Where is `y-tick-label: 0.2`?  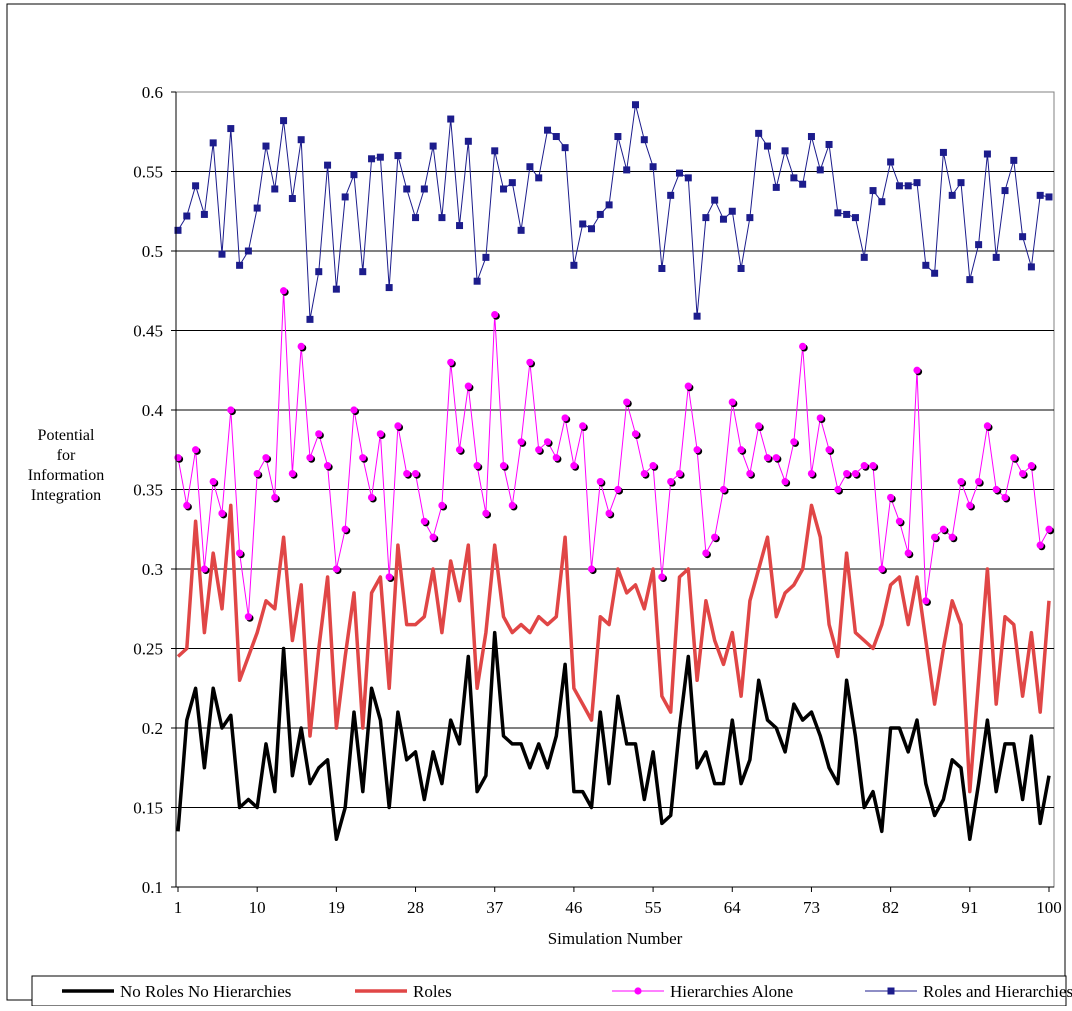
y-tick-label: 0.2 is located at coordinates (152, 728).